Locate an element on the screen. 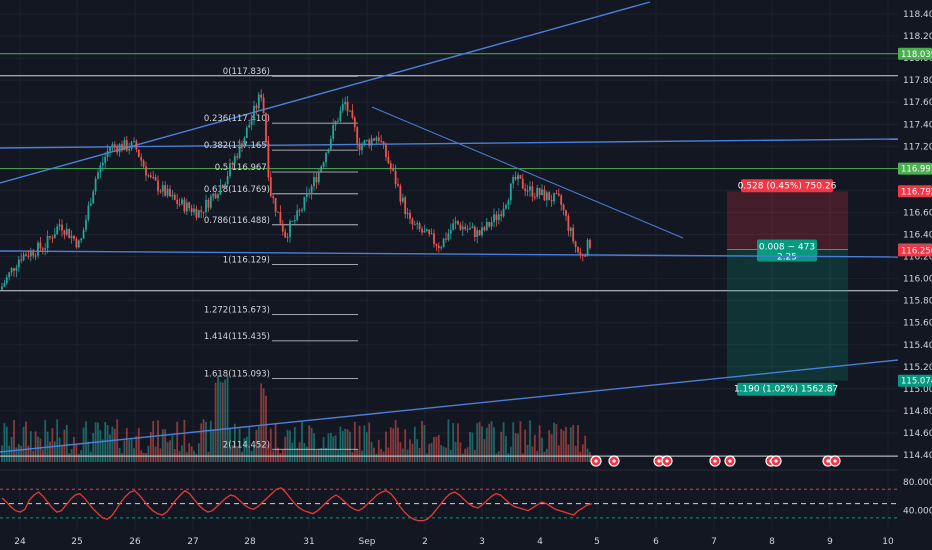 The image size is (932, 550). time-axis: 24 25 26 27 28 31 Sep 2 3 4 5 6 7 8 9 10 is located at coordinates (454, 542).